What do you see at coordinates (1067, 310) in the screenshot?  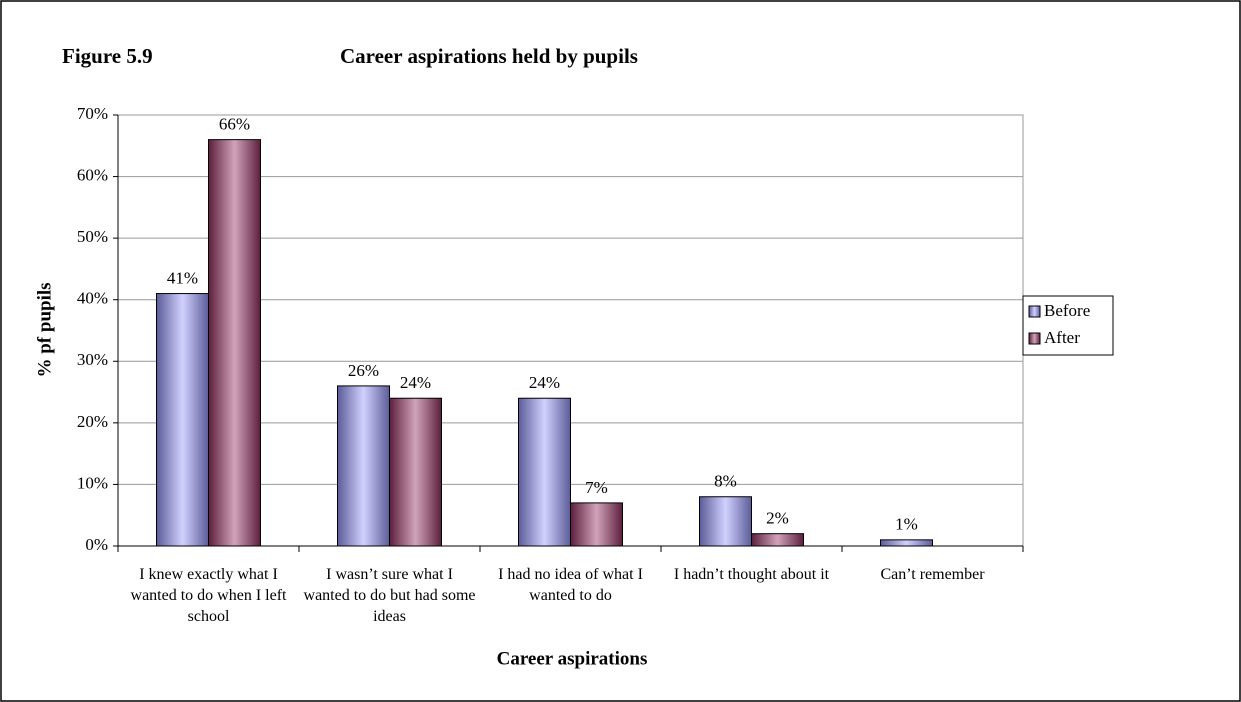 I see `legend-label: Before` at bounding box center [1067, 310].